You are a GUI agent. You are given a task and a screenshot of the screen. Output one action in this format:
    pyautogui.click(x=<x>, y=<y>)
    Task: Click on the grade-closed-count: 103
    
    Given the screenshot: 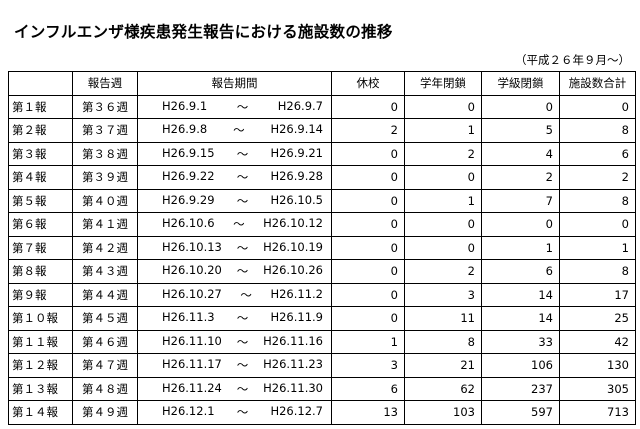 What is the action you would take?
    pyautogui.click(x=443, y=412)
    